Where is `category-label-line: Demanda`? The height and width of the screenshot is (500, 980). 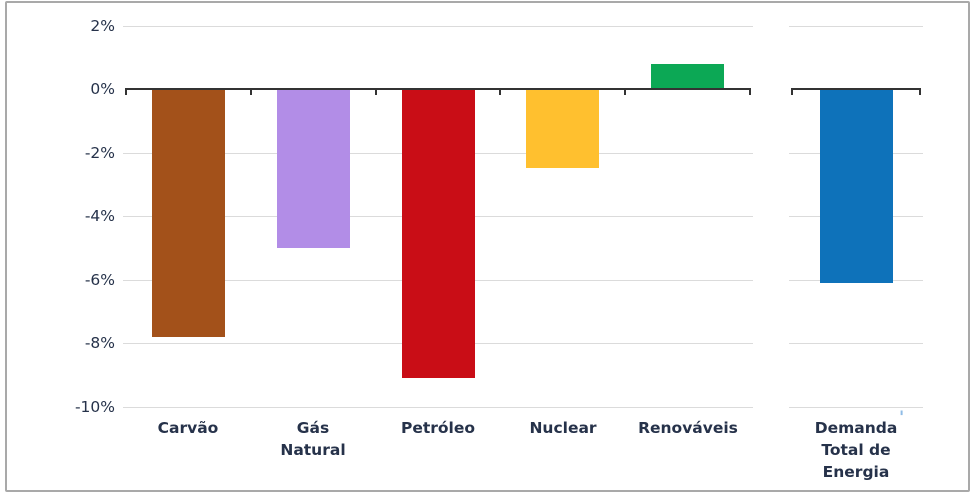
category-label-line: Demanda is located at coordinates (856, 428).